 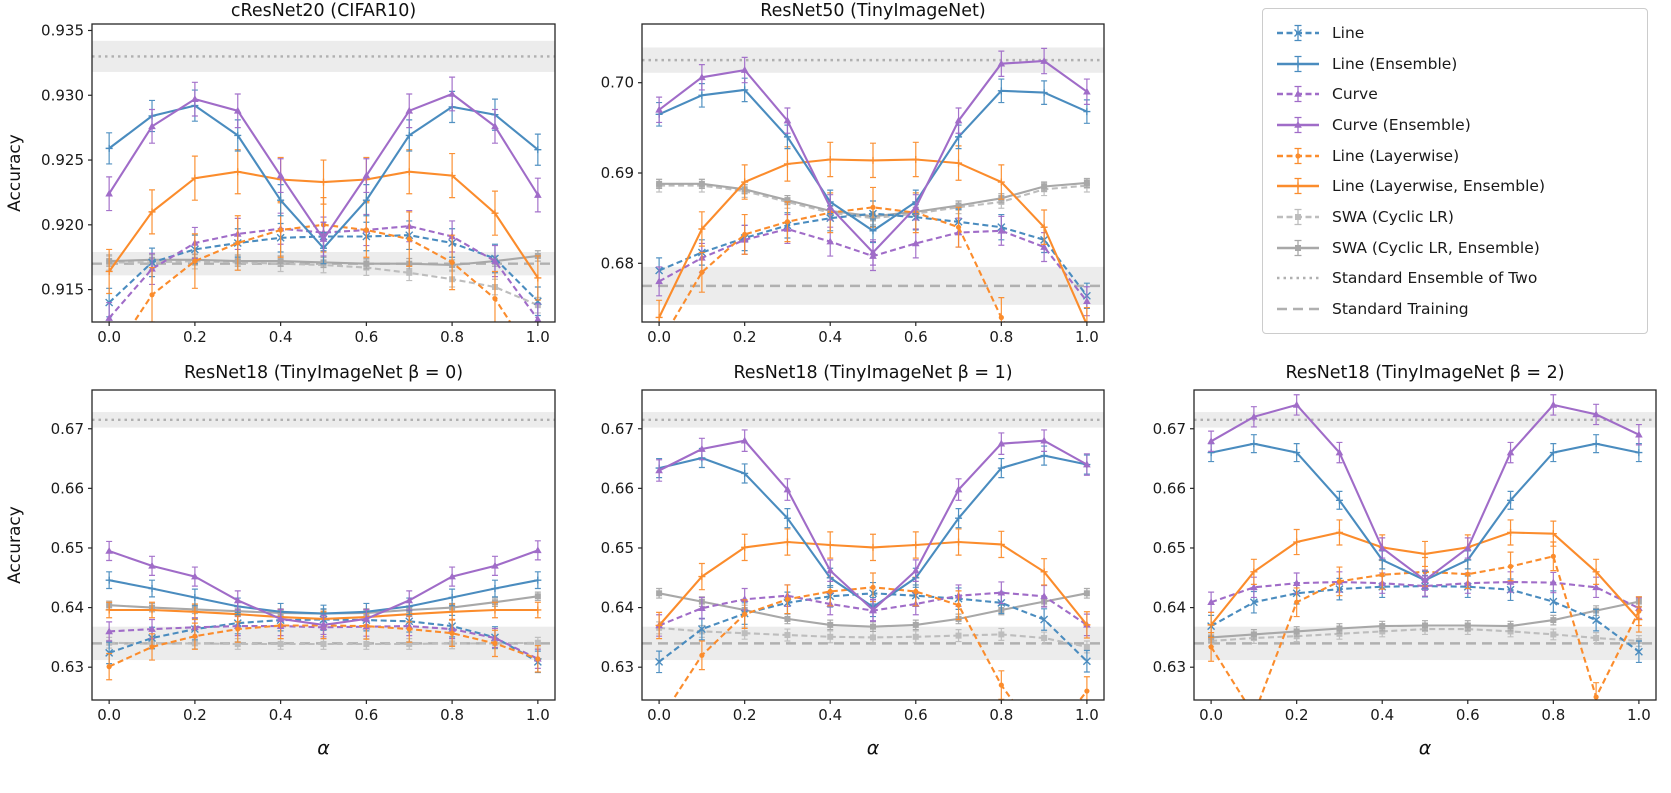 What do you see at coordinates (617, 488) in the screenshot?
I see `y-tick-label: 0.66` at bounding box center [617, 488].